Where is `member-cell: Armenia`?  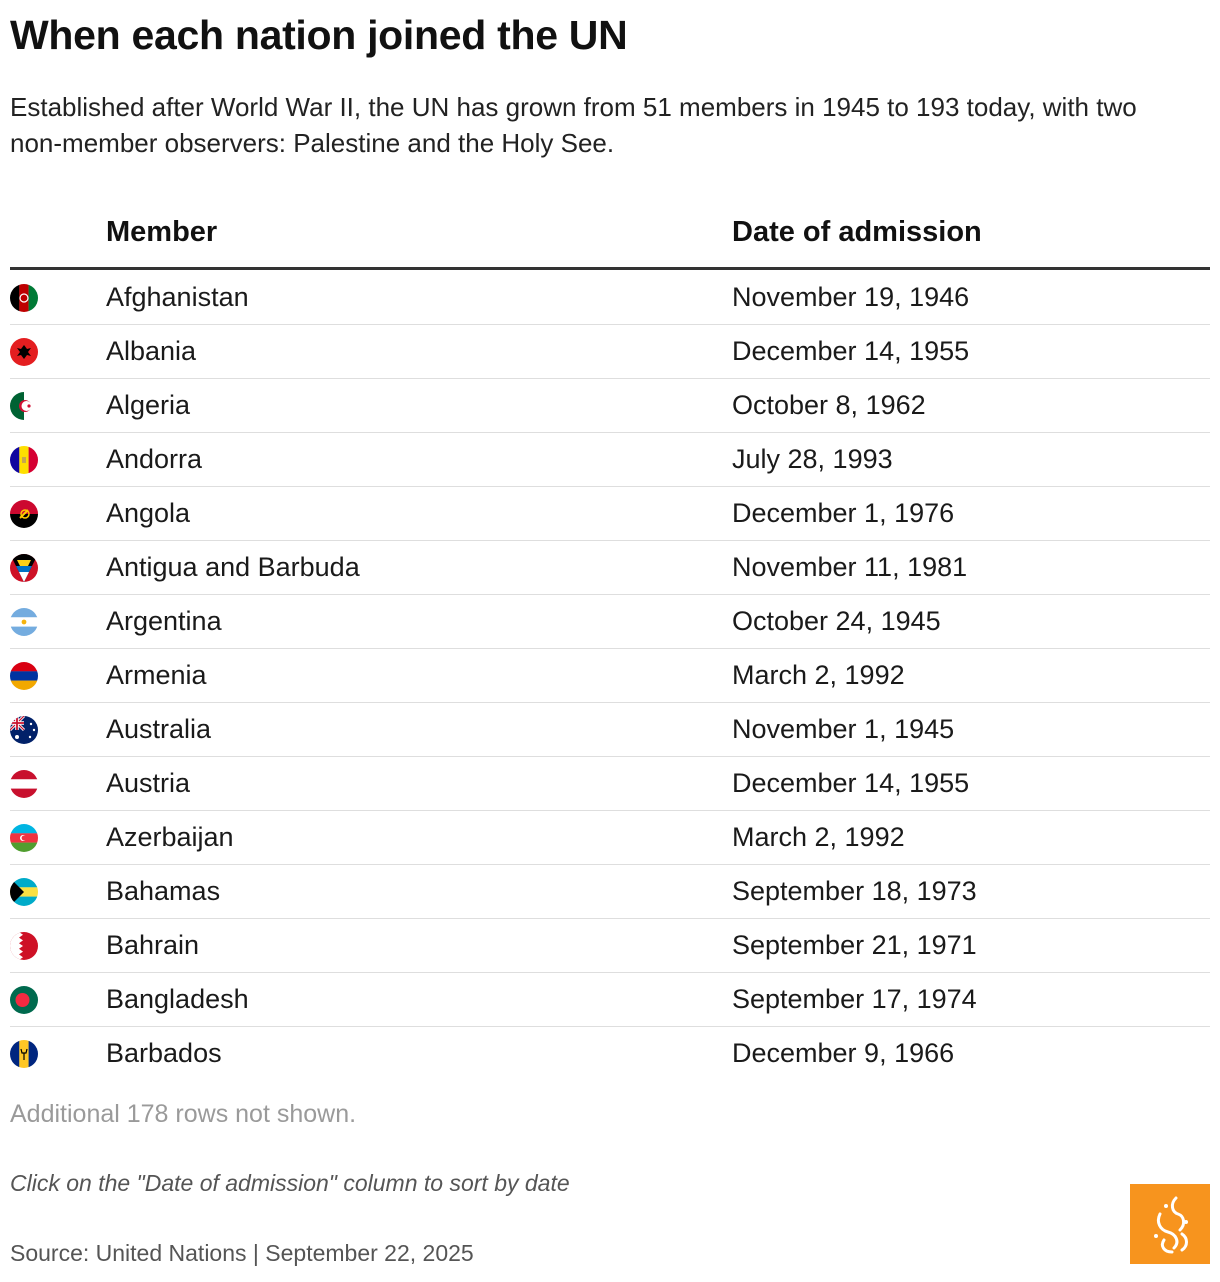 member-cell: Armenia is located at coordinates (156, 675).